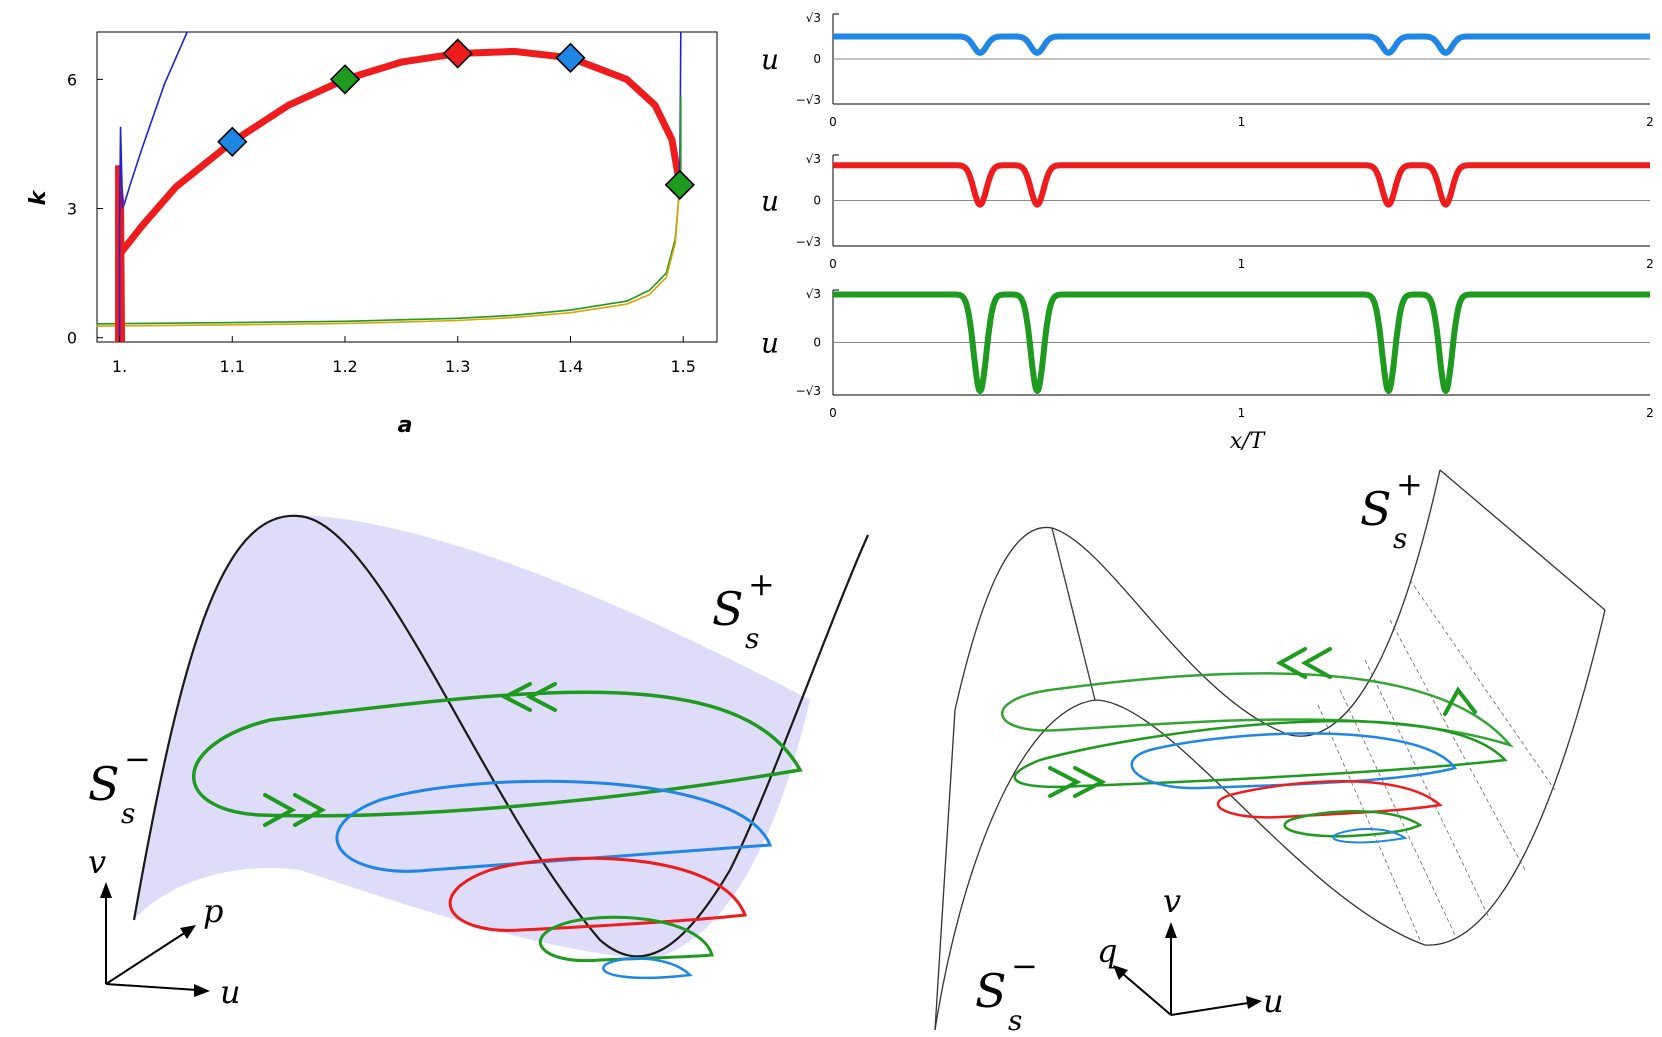  I want to click on orbit-blue, so click(554, 826).